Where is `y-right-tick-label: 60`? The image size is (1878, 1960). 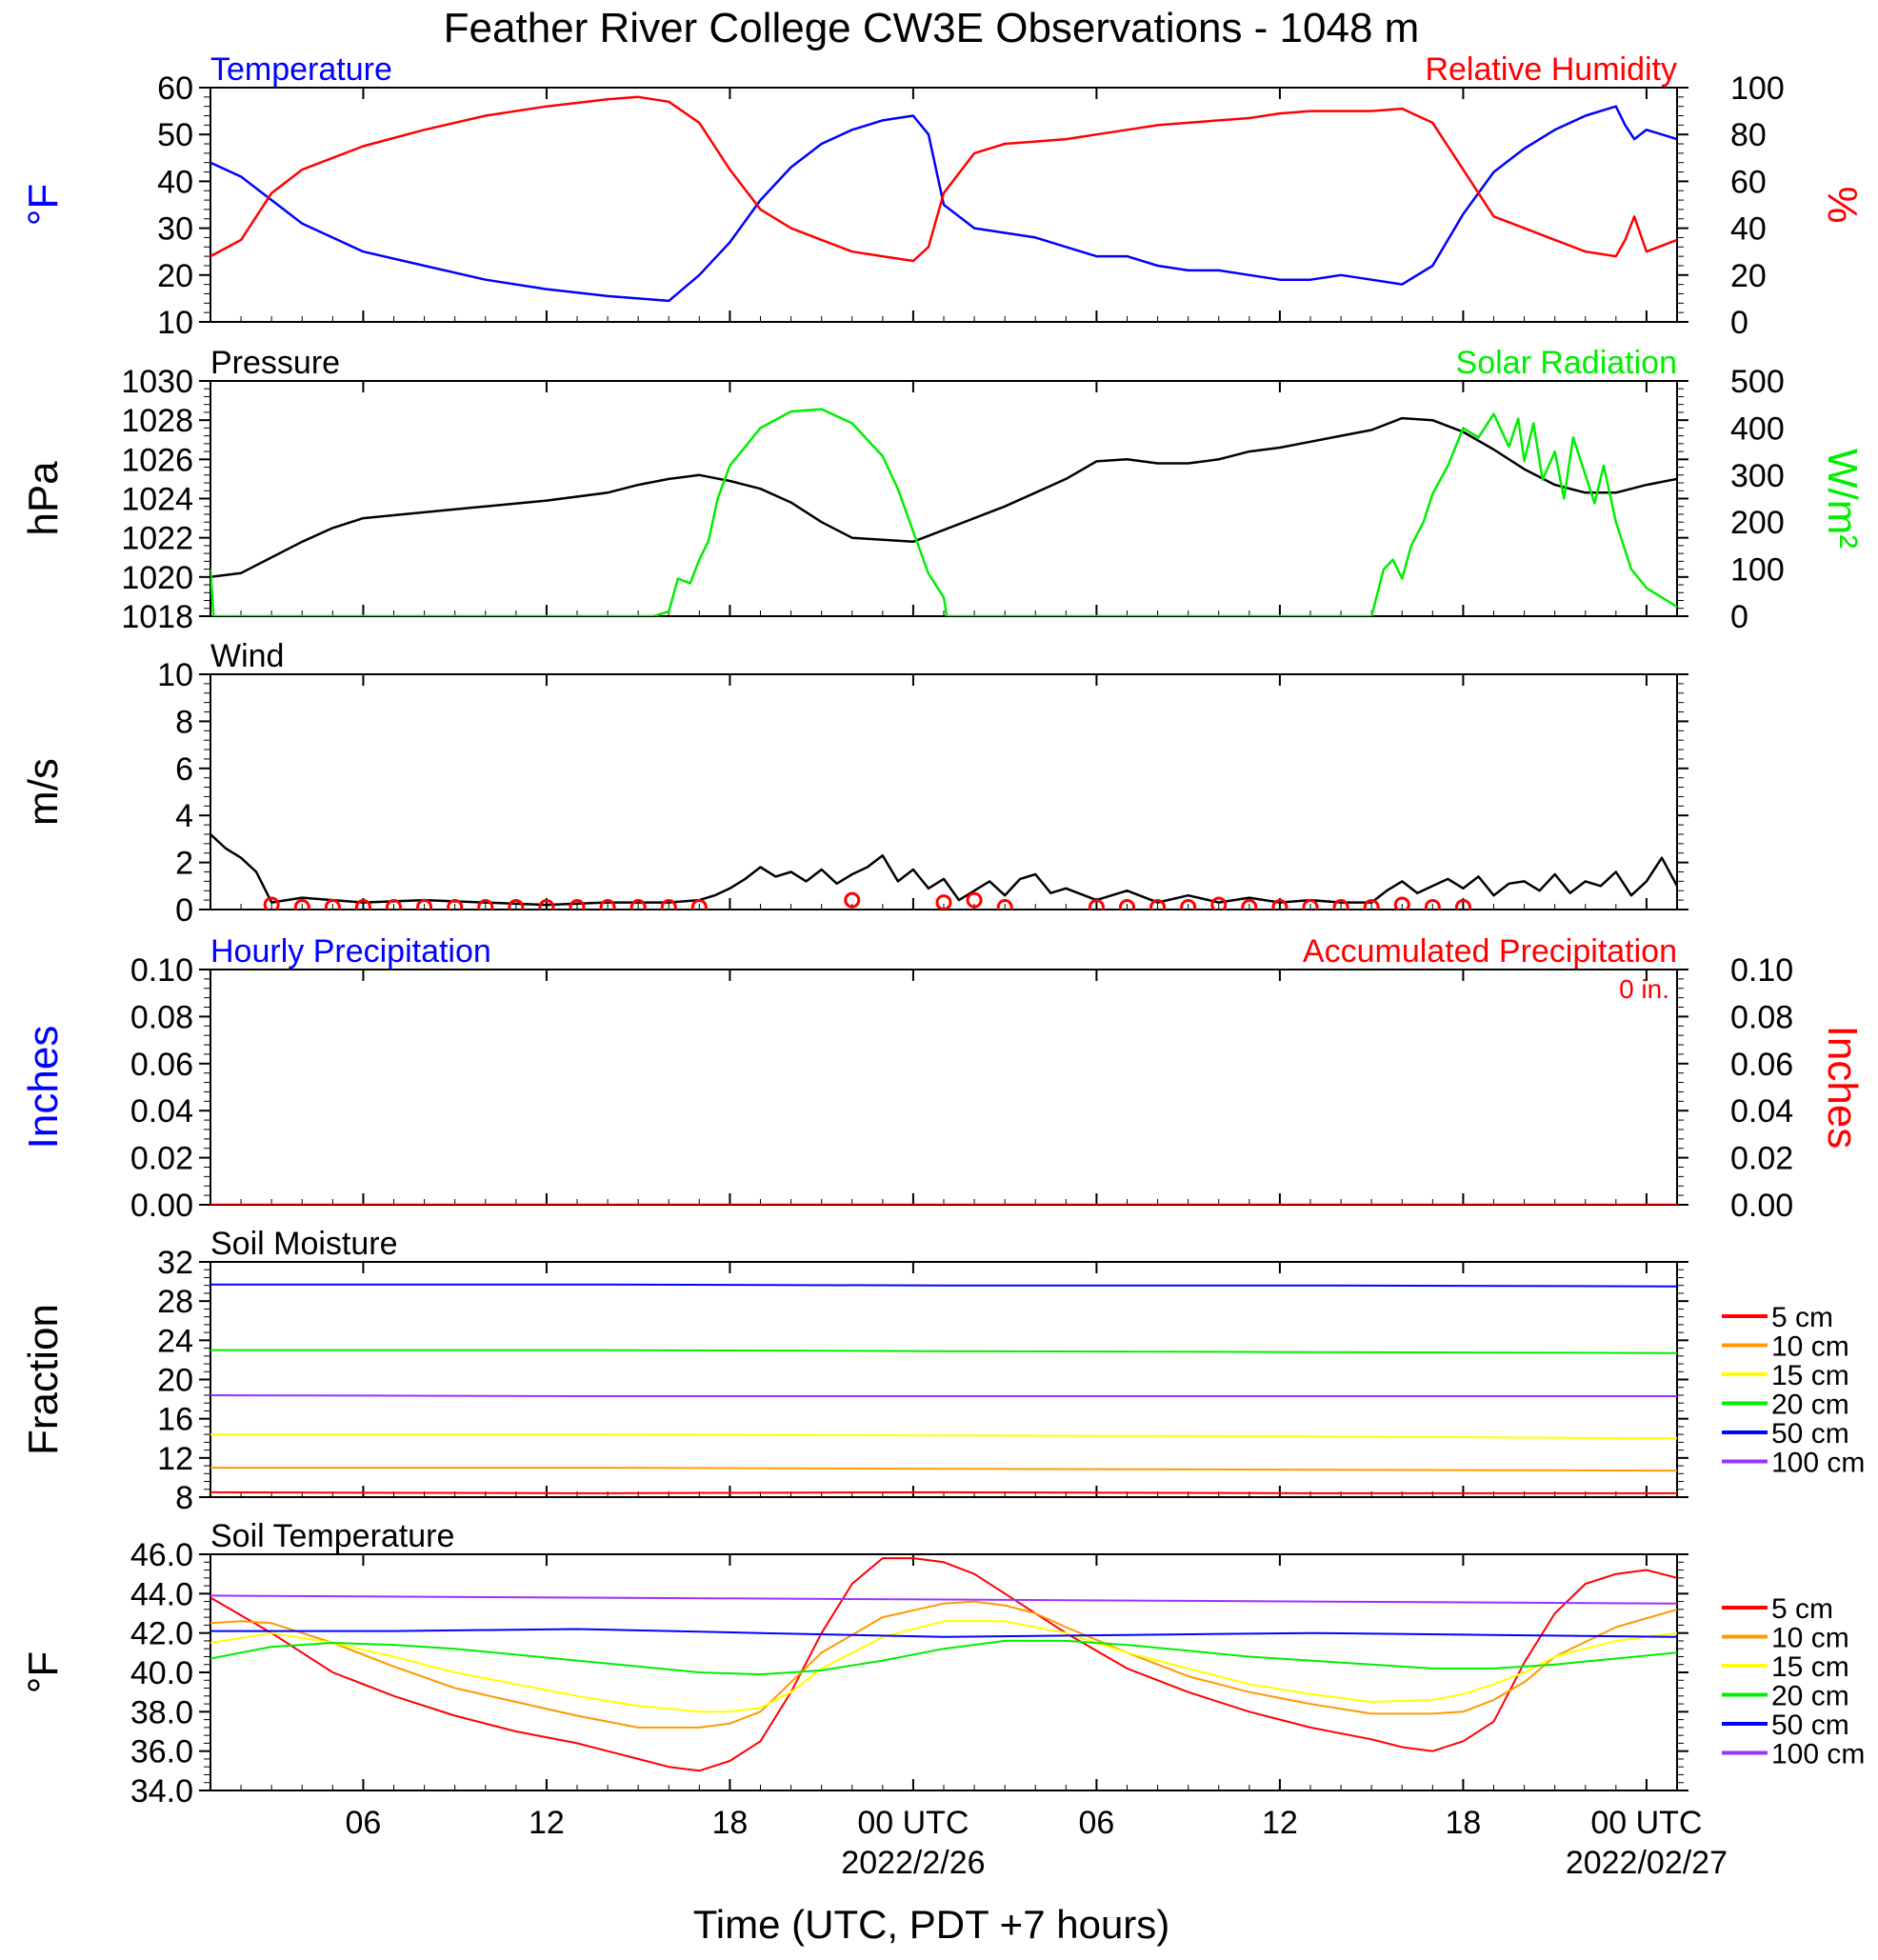 y-right-tick-label: 60 is located at coordinates (1748, 182).